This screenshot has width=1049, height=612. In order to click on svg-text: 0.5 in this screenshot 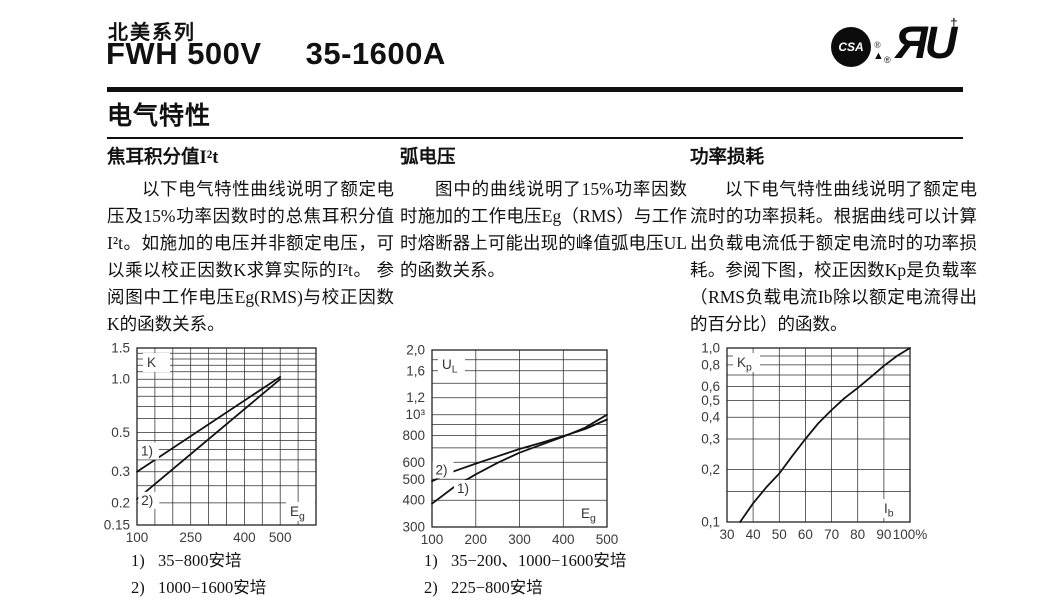, I will do `click(120, 432)`.